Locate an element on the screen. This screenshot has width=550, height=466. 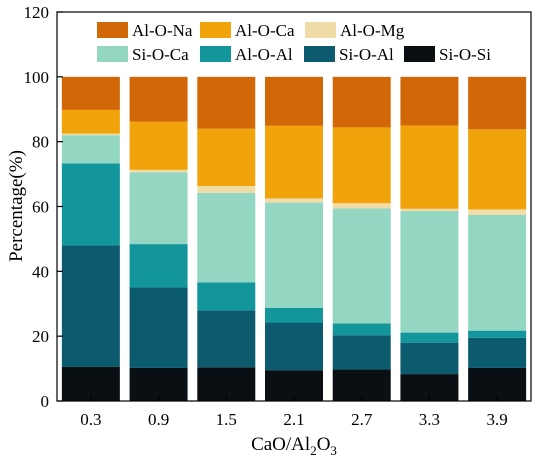
legend-label-al-o-al: Al-O-Al is located at coordinates (264, 54).